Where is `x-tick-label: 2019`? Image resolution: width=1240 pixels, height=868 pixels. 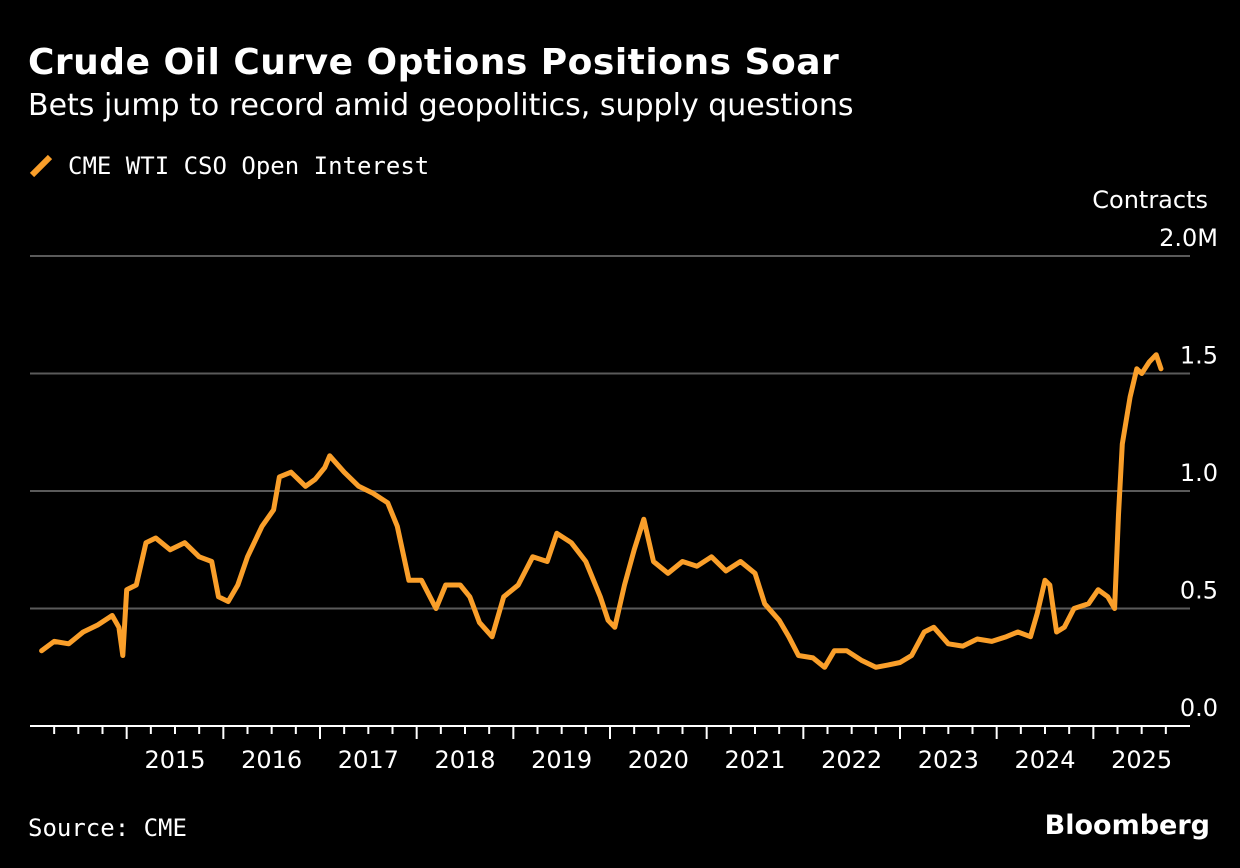 x-tick-label: 2019 is located at coordinates (561, 760).